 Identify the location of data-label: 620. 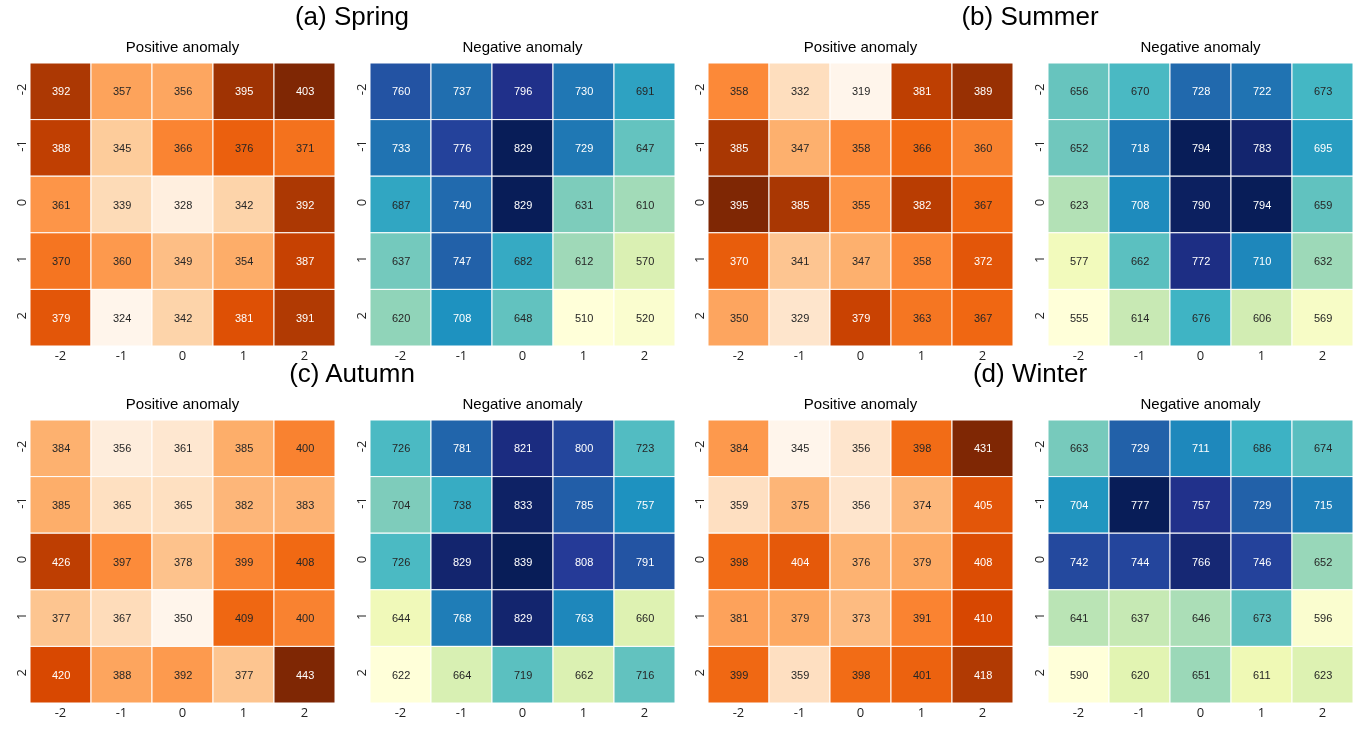
(401, 318).